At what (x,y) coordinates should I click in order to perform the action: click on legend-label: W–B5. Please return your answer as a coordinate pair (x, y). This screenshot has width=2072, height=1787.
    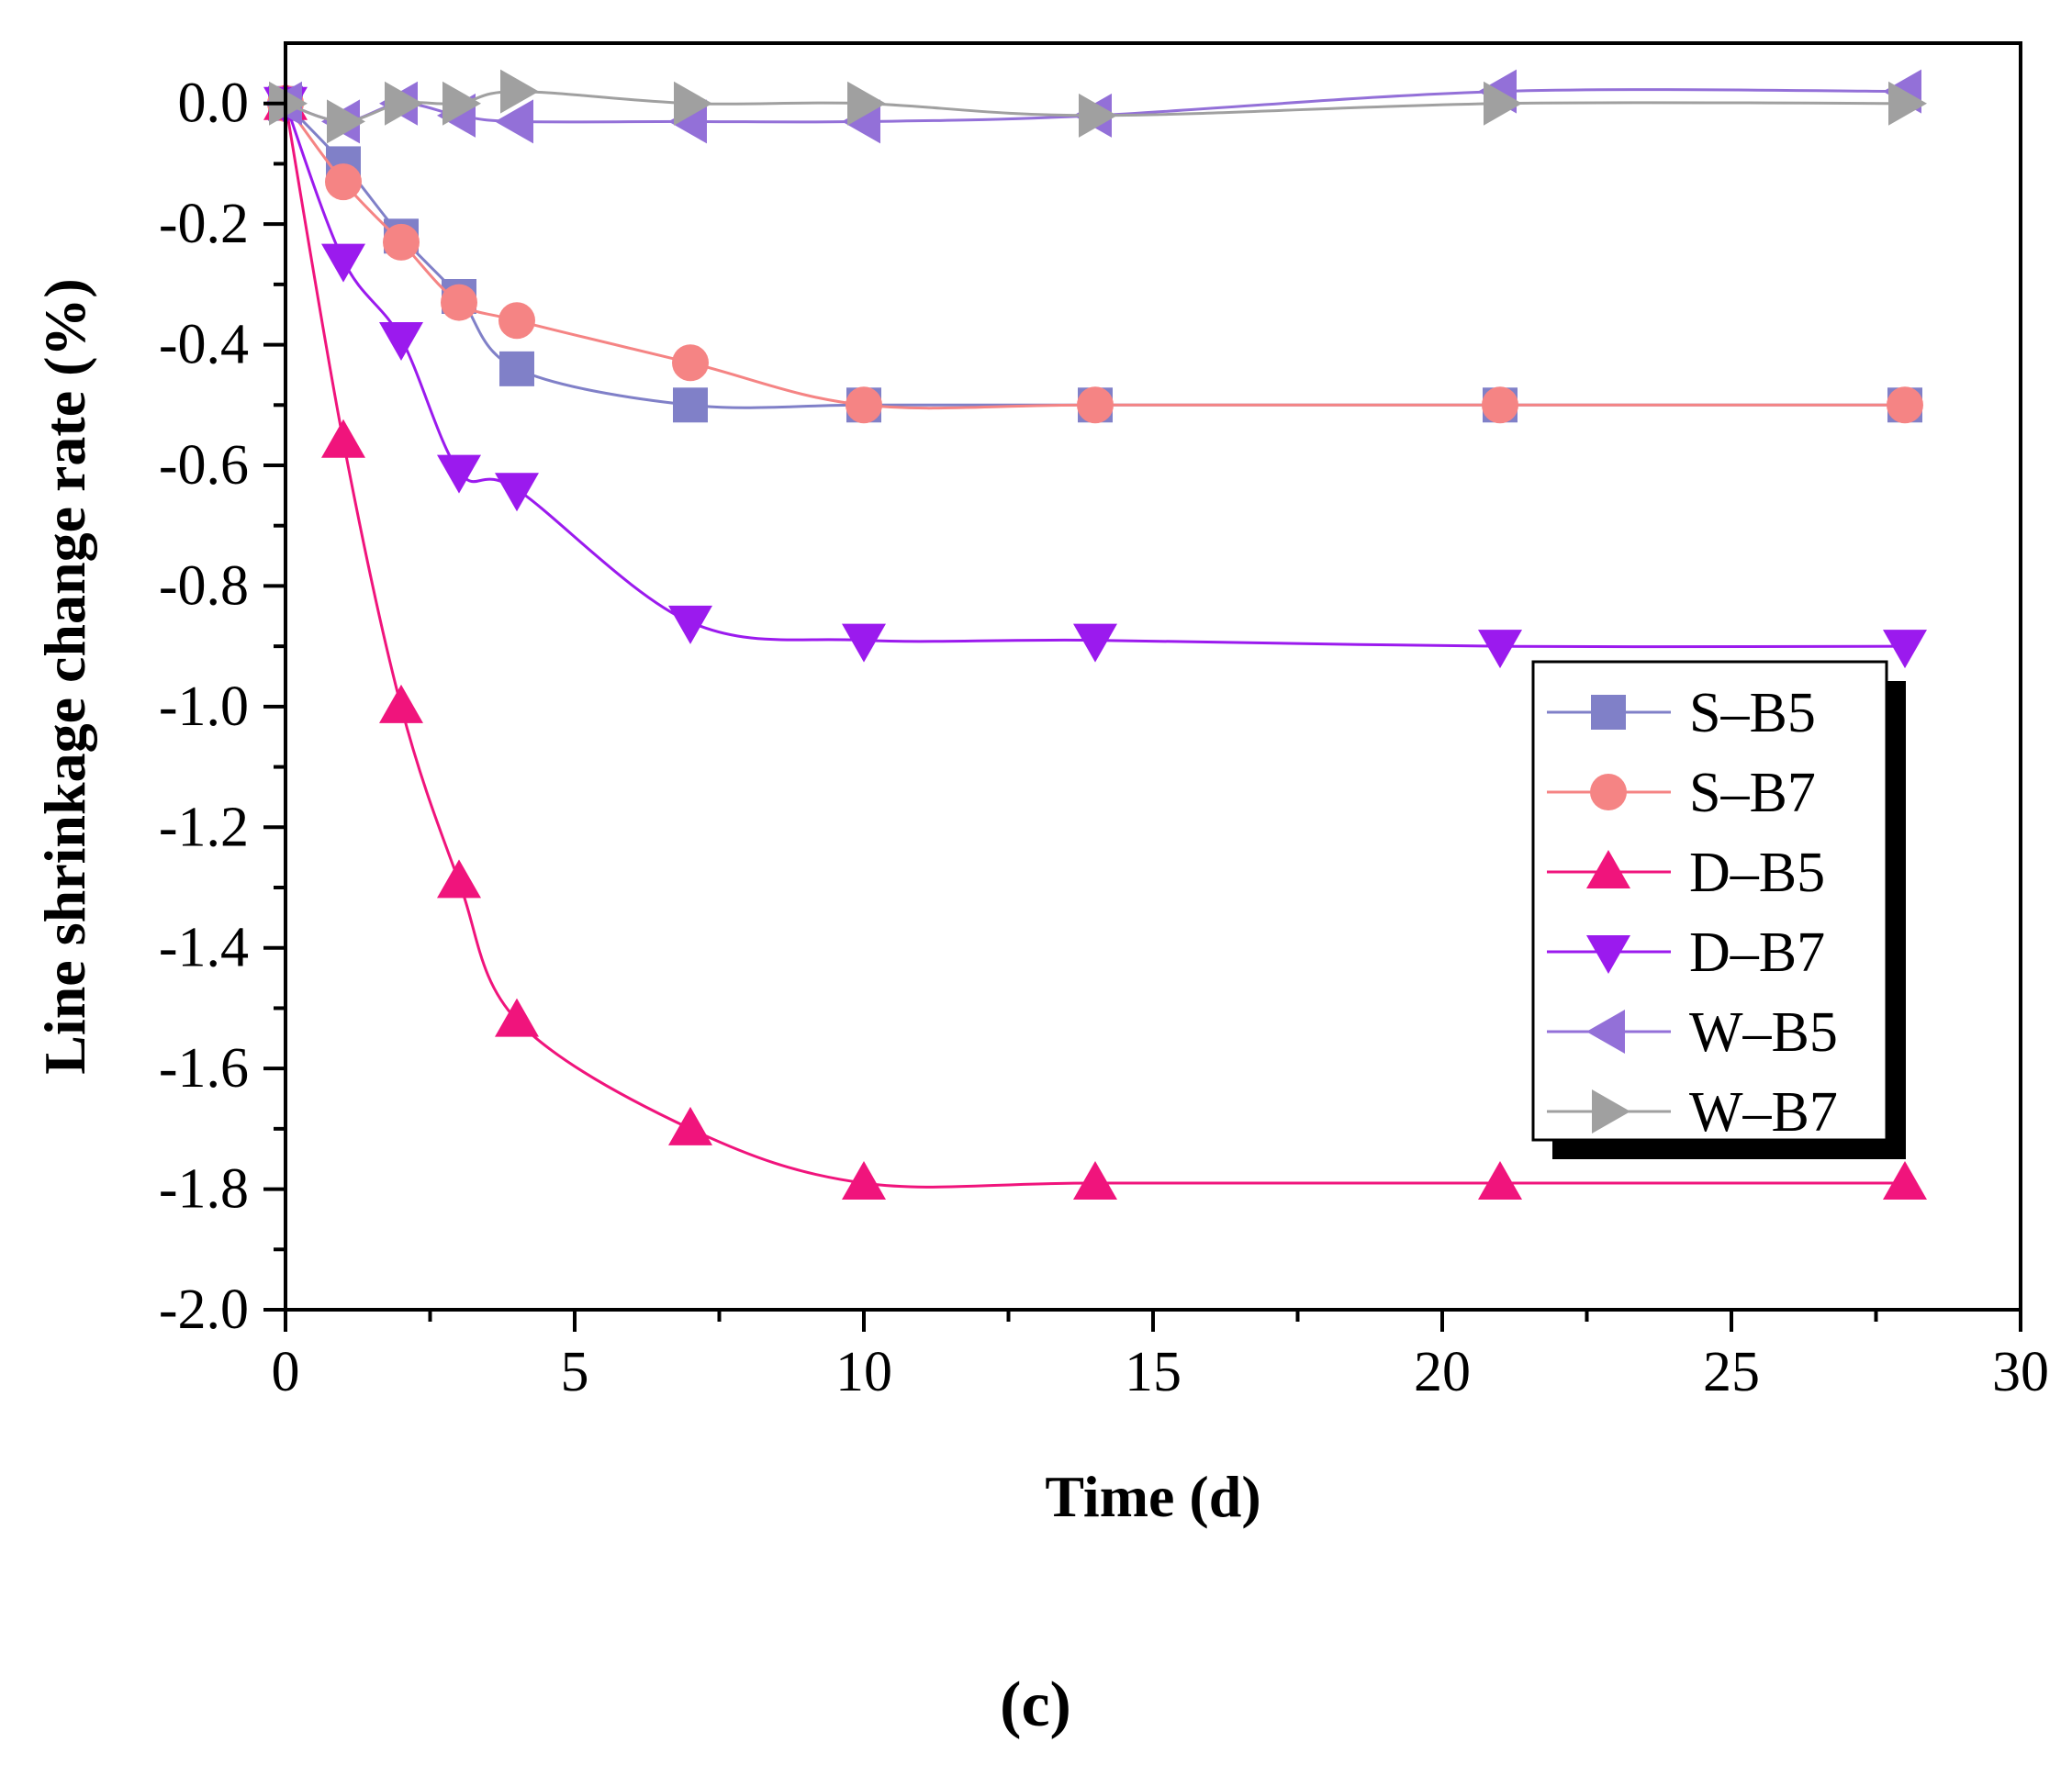
    Looking at the image, I should click on (1763, 1032).